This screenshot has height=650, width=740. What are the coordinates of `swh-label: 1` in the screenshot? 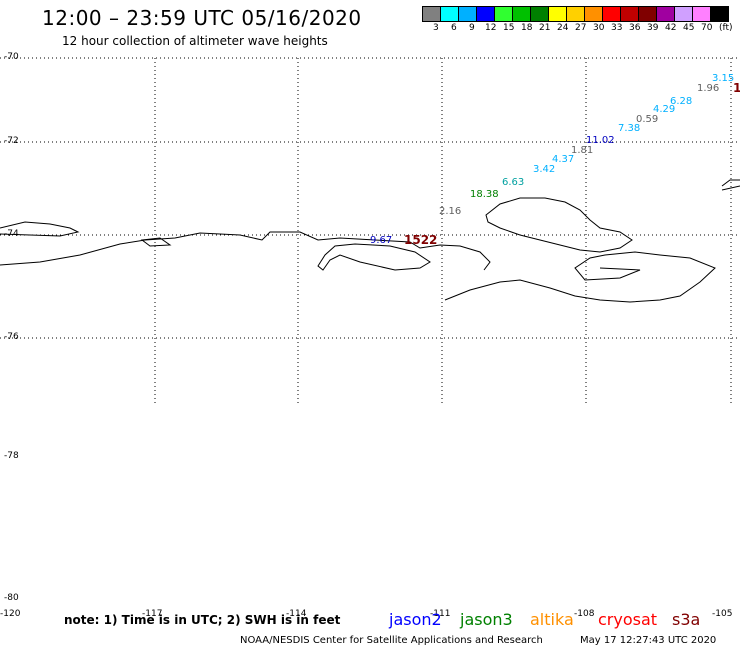 It's located at (736, 88).